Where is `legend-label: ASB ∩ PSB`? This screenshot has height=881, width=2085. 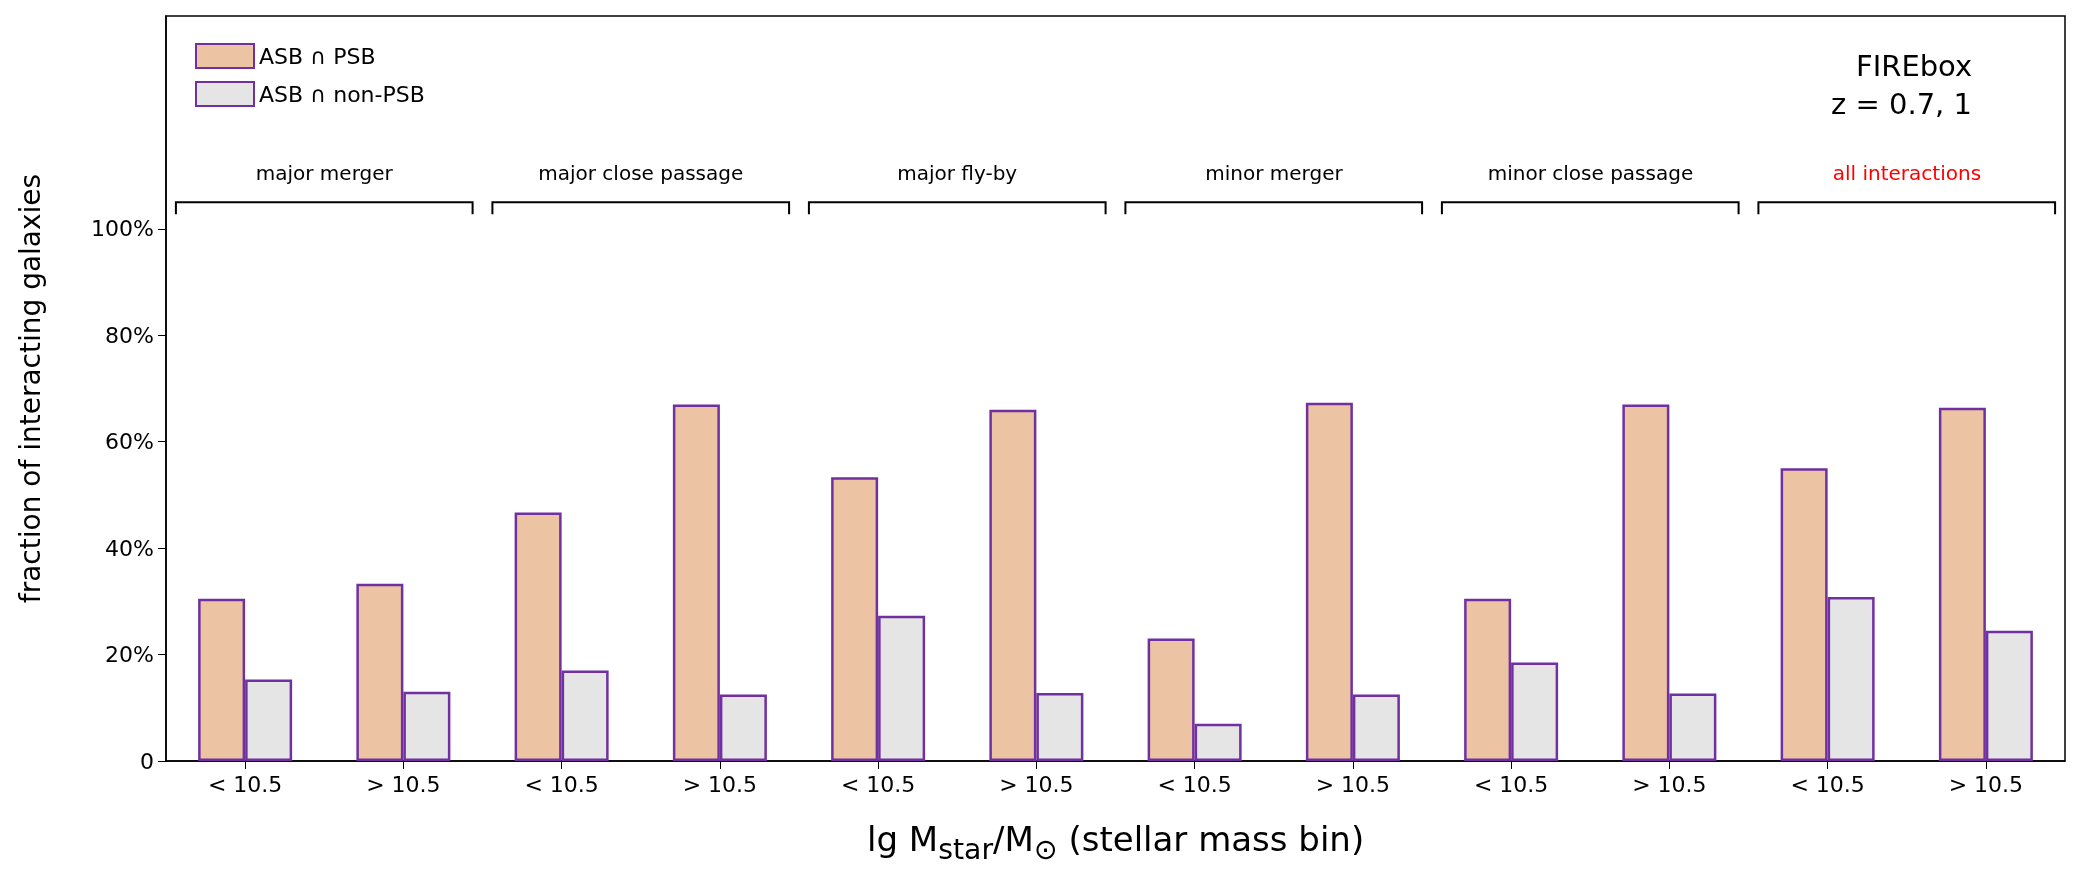
legend-label: ASB ∩ PSB is located at coordinates (317, 56).